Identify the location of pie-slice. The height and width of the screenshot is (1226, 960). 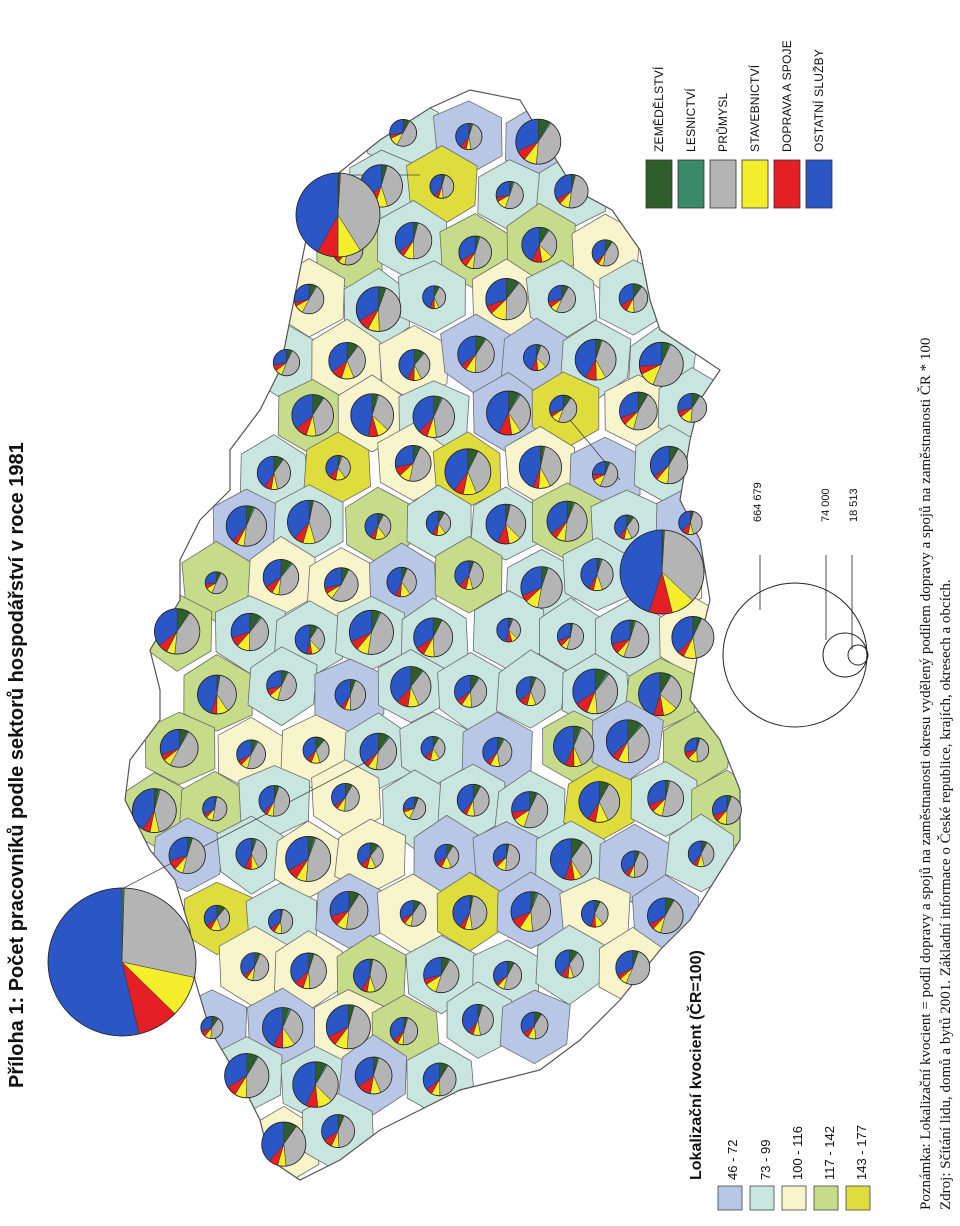
(280, 357).